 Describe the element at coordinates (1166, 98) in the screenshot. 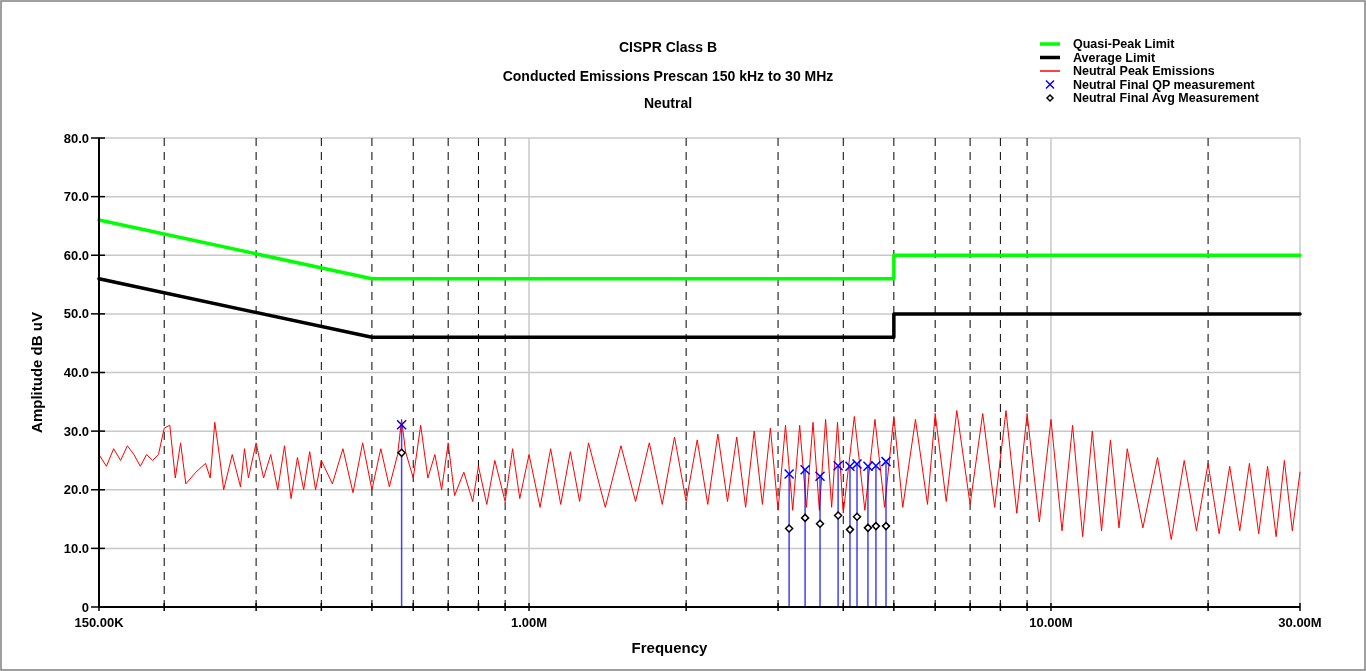

I see `legend-label: Neutral Final Avg Measurement` at that location.